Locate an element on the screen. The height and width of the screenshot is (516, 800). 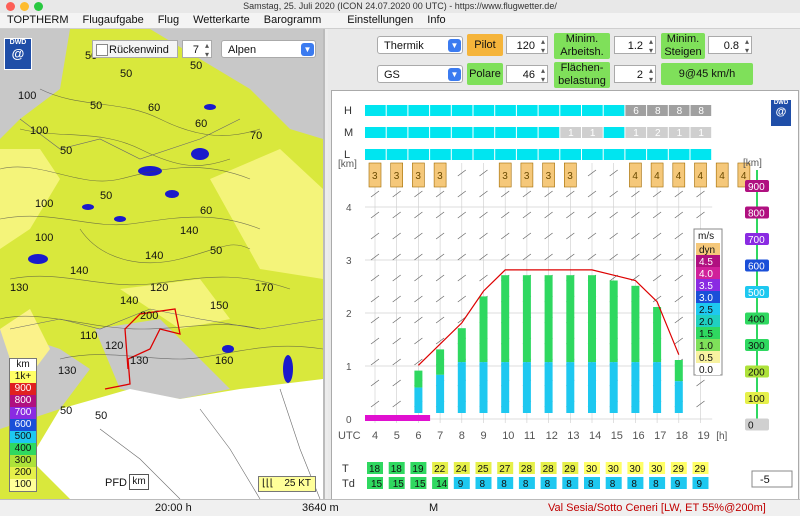
svg-text: 50 is located at coordinates (216, 251).